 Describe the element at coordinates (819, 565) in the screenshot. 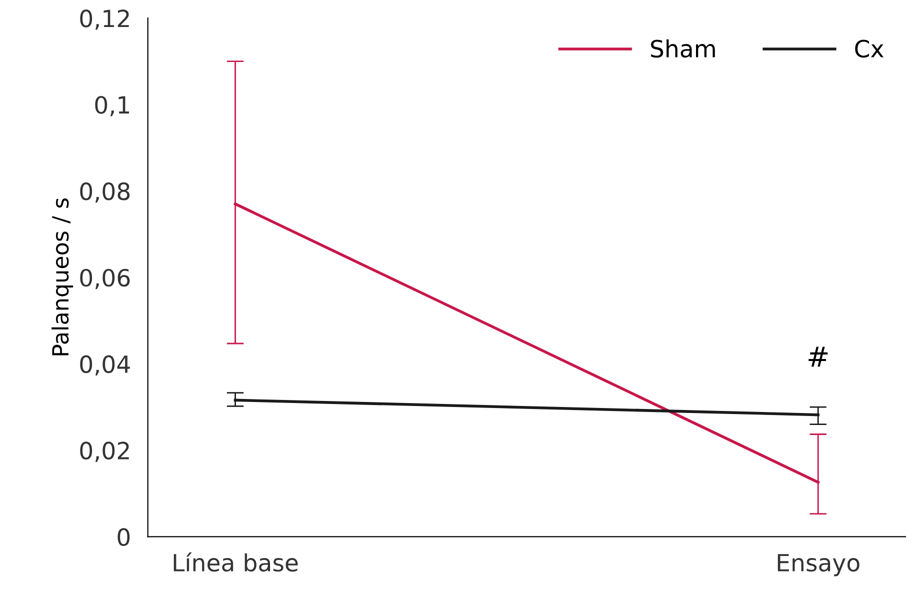

I see `x-tick-label: Ensayo` at that location.